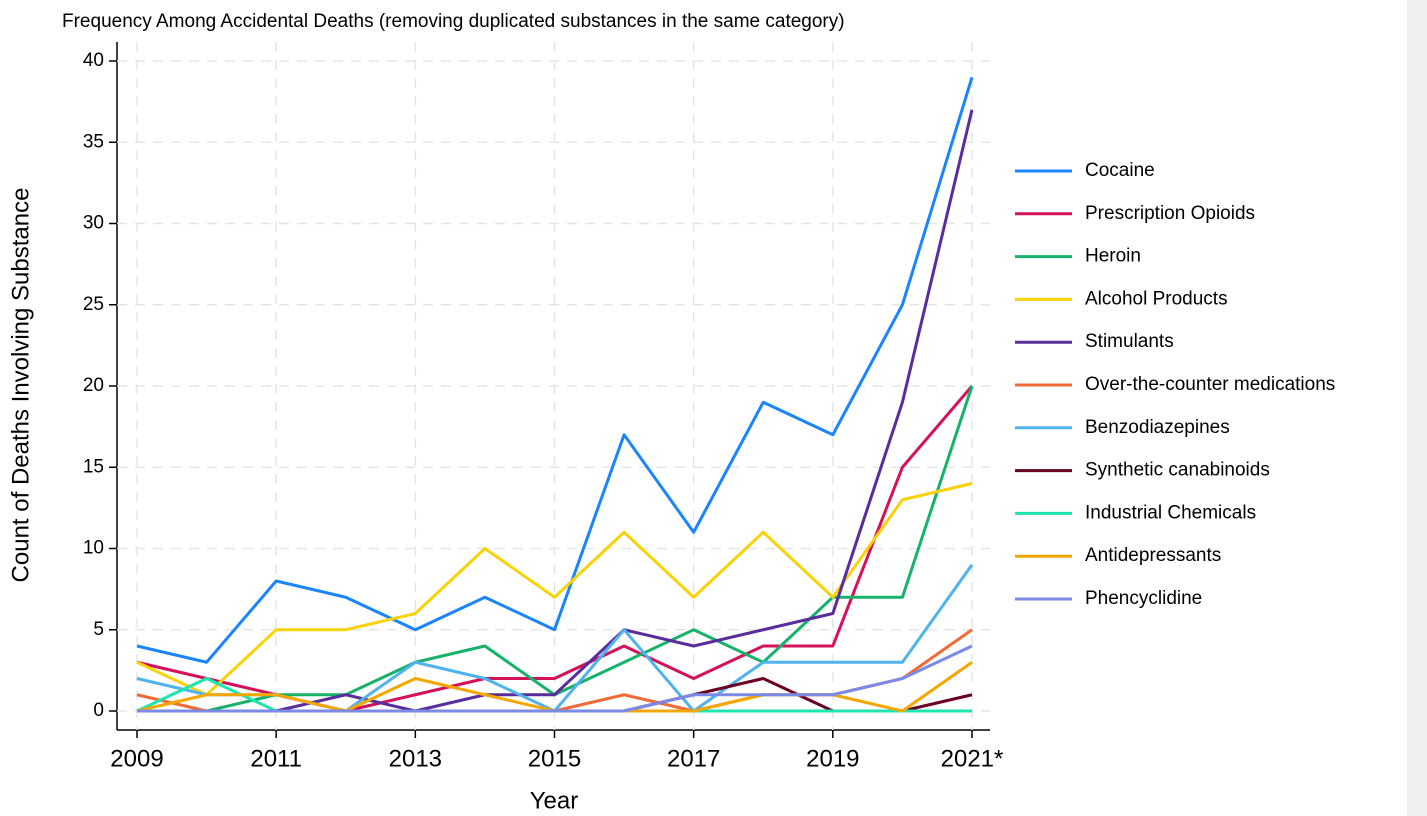 This screenshot has width=1427, height=816. I want to click on y-axis-title: Count of Deaths Involving Substance, so click(20, 385).